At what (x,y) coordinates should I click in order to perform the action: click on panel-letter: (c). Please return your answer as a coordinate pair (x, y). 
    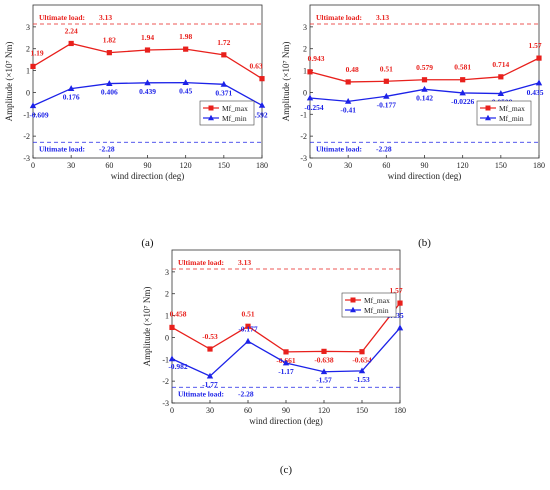
    Looking at the image, I should click on (286, 470).